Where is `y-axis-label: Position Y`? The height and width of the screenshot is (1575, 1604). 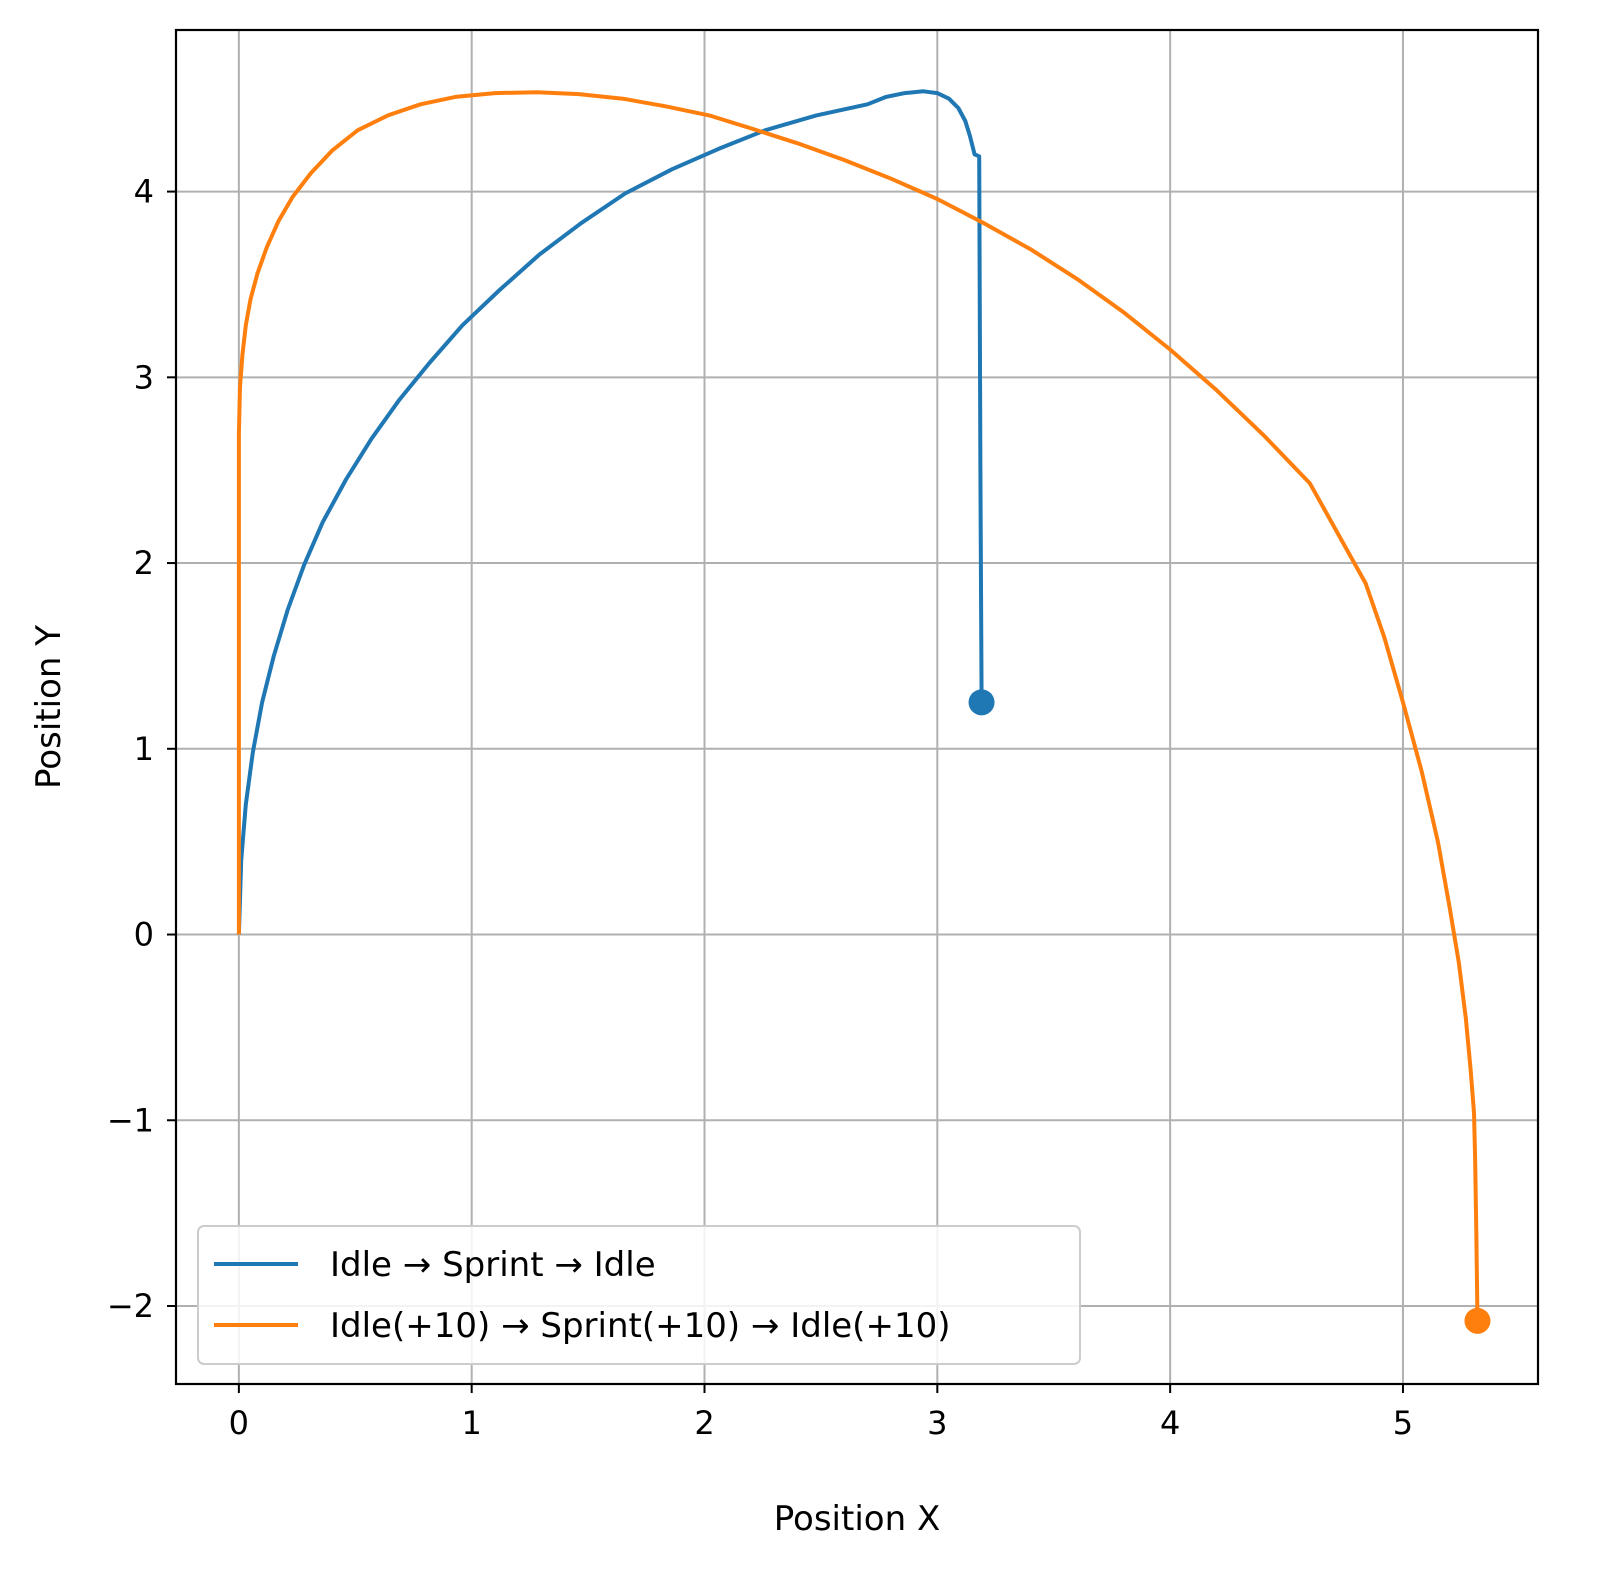
y-axis-label: Position Y is located at coordinates (49, 707).